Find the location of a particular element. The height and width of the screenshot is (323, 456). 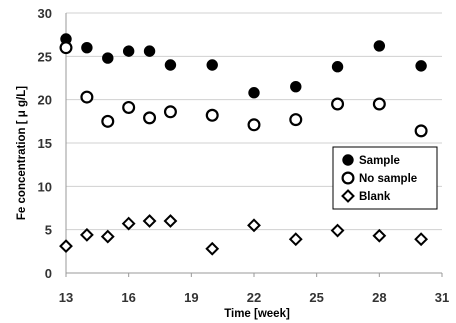

y-tick-label: 30 is located at coordinates (45, 13).